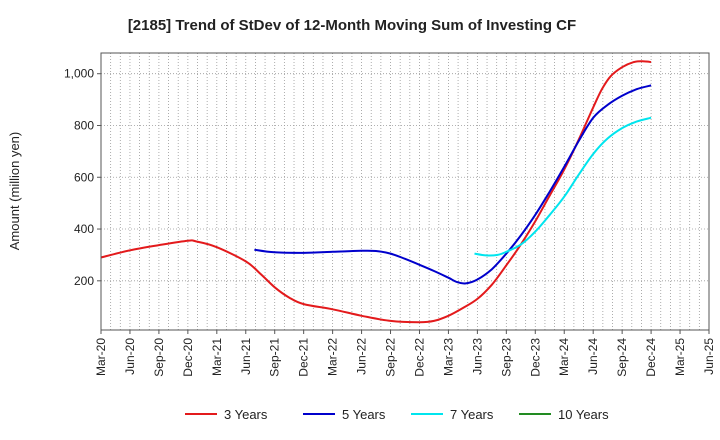 This screenshot has height=440, width=720. What do you see at coordinates (448, 357) in the screenshot?
I see `x-tick-label: Mar-23` at bounding box center [448, 357].